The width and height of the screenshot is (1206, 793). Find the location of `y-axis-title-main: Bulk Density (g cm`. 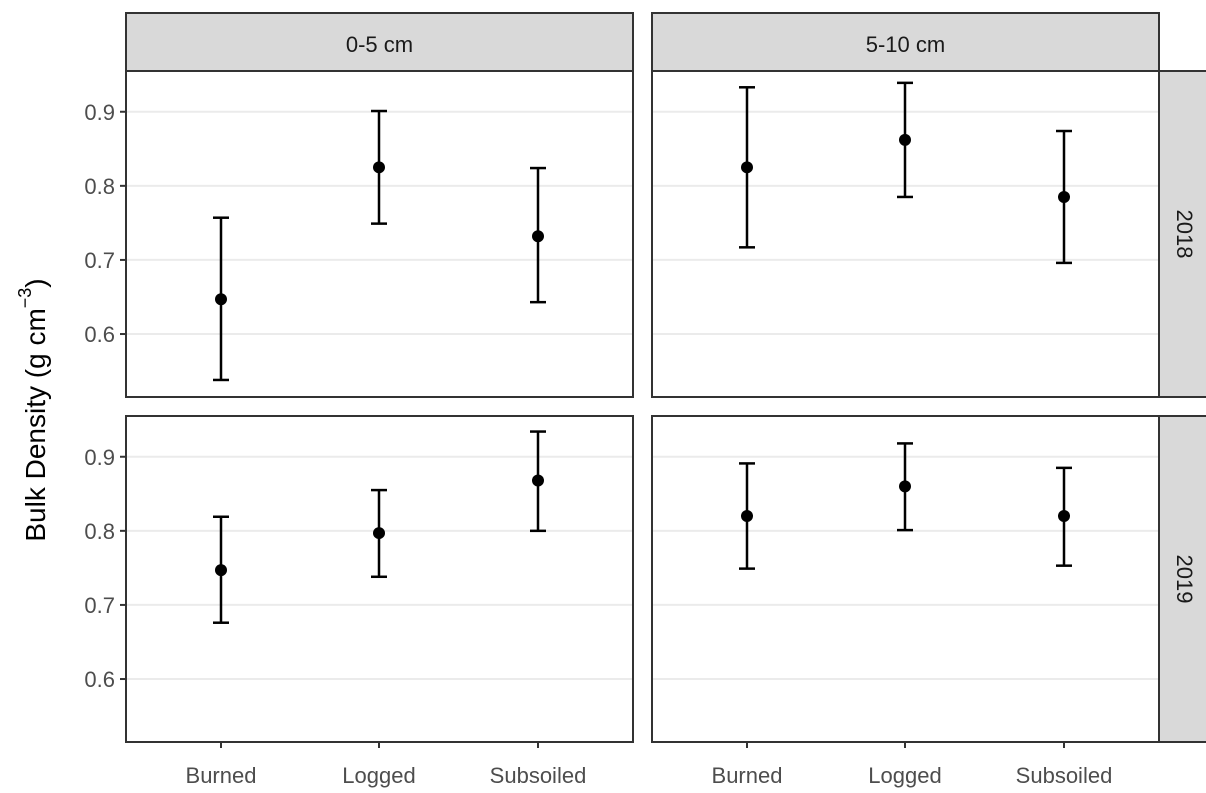

y-axis-title-main: Bulk Density (g cm is located at coordinates (35, 424).